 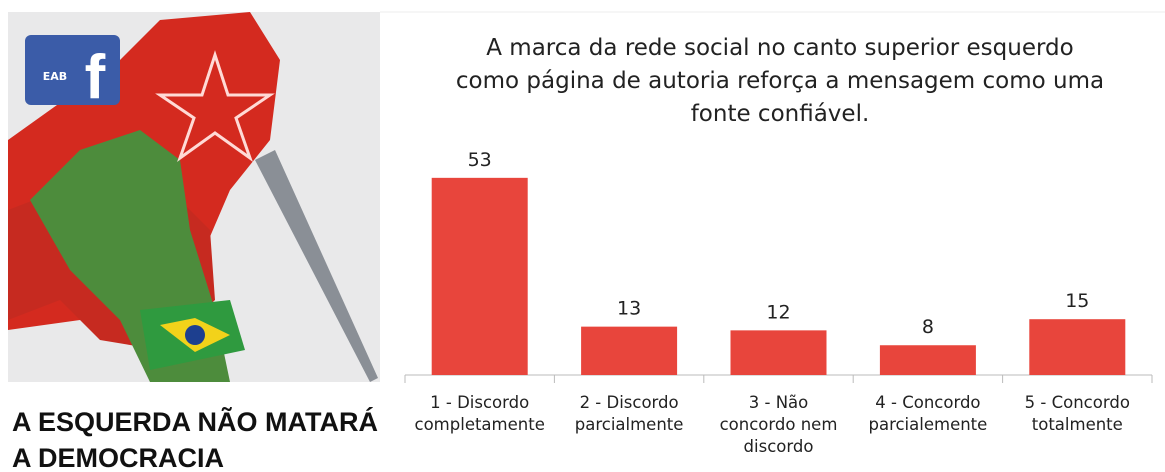 I want to click on x-tick-label: 4 - Concordo parcialemente, so click(x=928, y=413).